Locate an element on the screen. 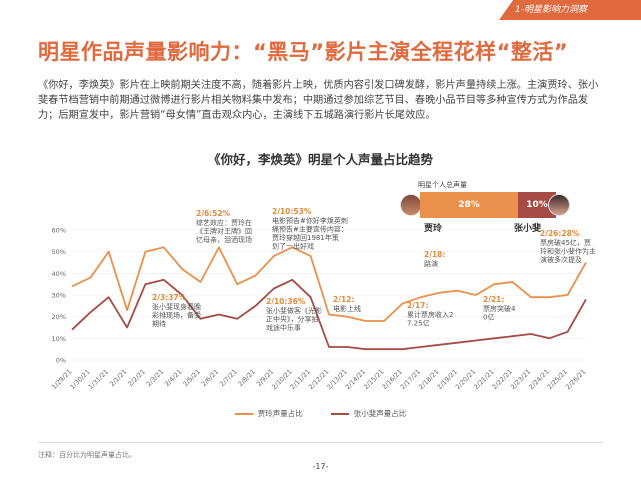  annotation-text: 0亿 is located at coordinates (488, 317).